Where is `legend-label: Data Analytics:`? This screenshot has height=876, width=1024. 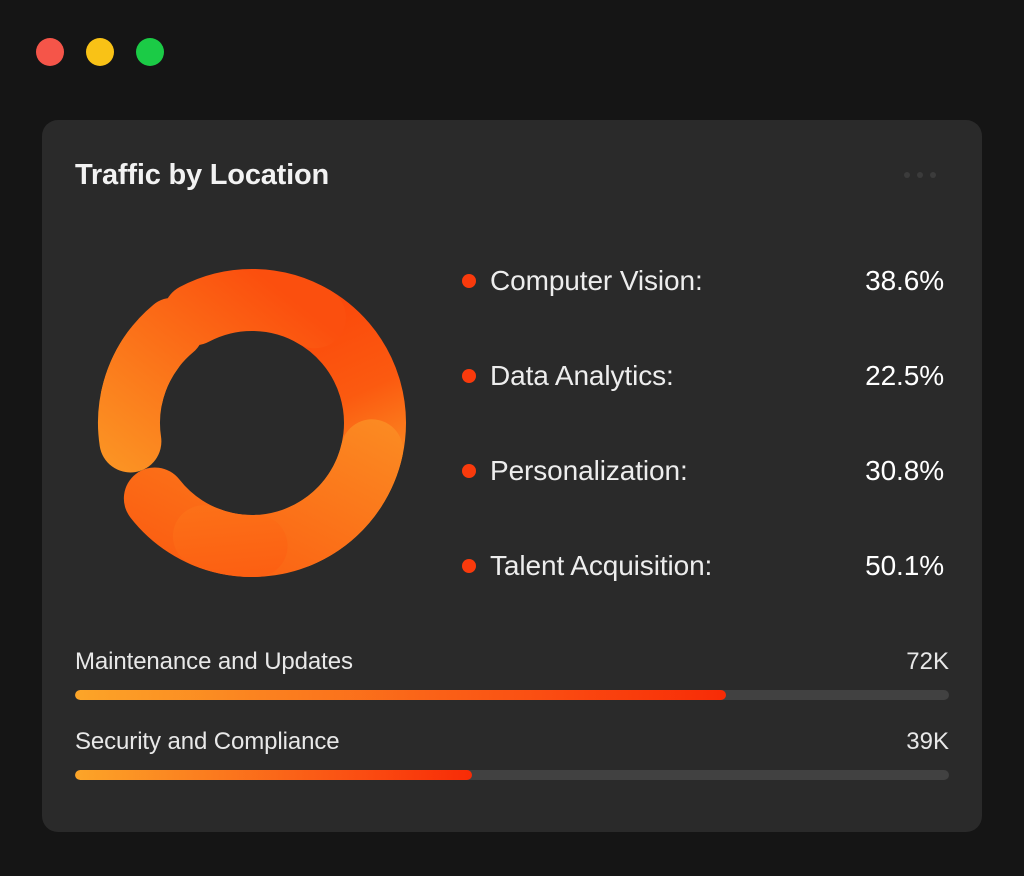
legend-label: Data Analytics: is located at coordinates (582, 375).